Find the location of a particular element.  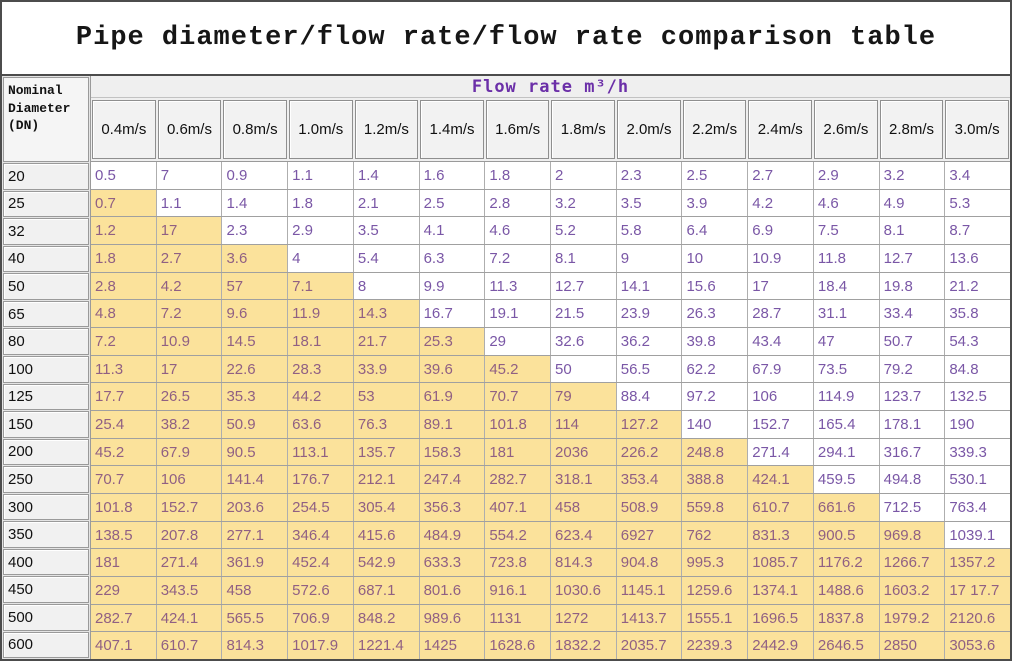

column-header: 3.0m/s is located at coordinates (977, 129).